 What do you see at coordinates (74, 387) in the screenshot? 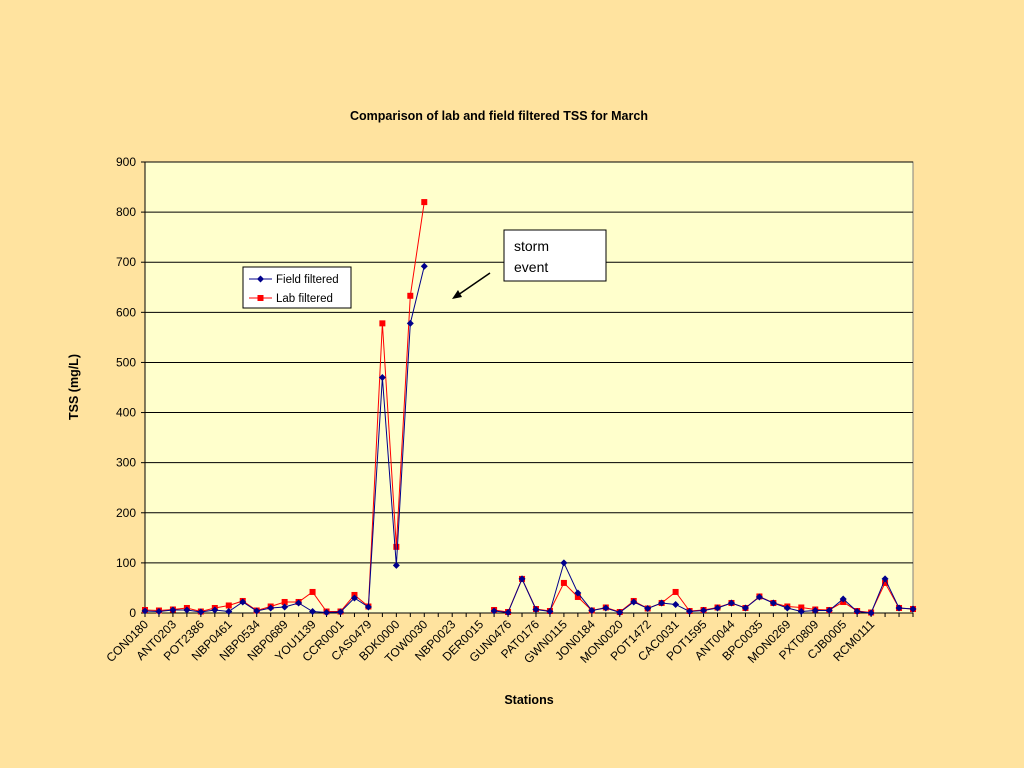
I see `y-axis-title: TSS (mg/L)` at bounding box center [74, 387].